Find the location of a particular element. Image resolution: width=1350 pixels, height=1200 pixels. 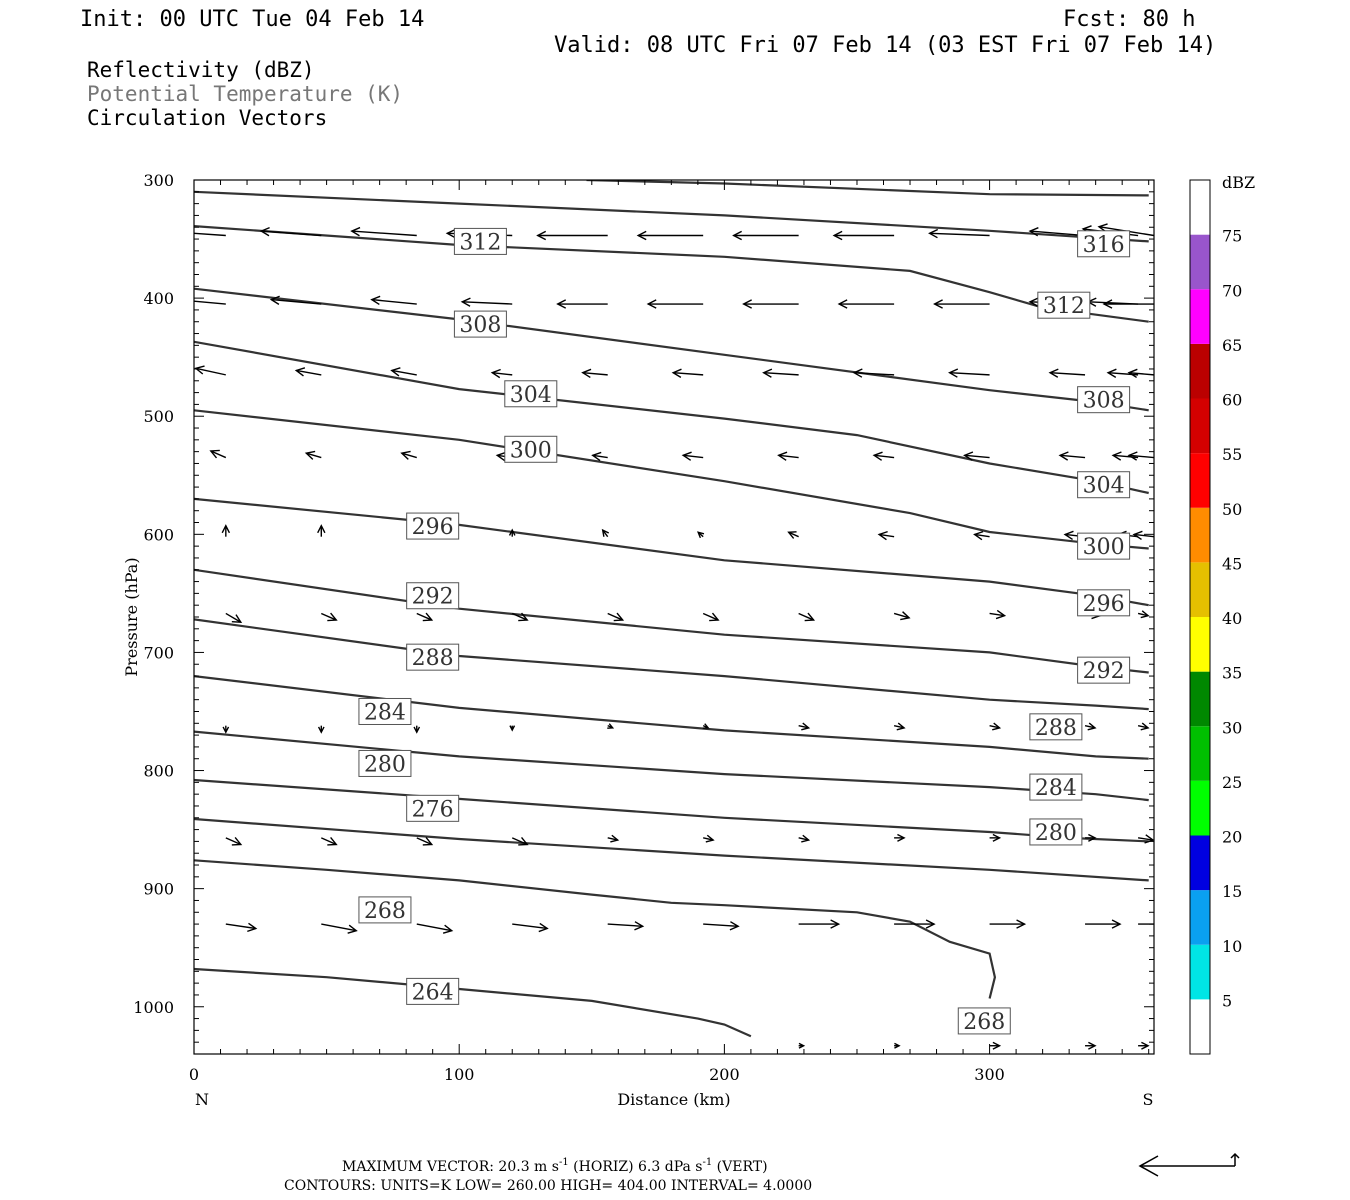

contour-label: 296 is located at coordinates (433, 526).